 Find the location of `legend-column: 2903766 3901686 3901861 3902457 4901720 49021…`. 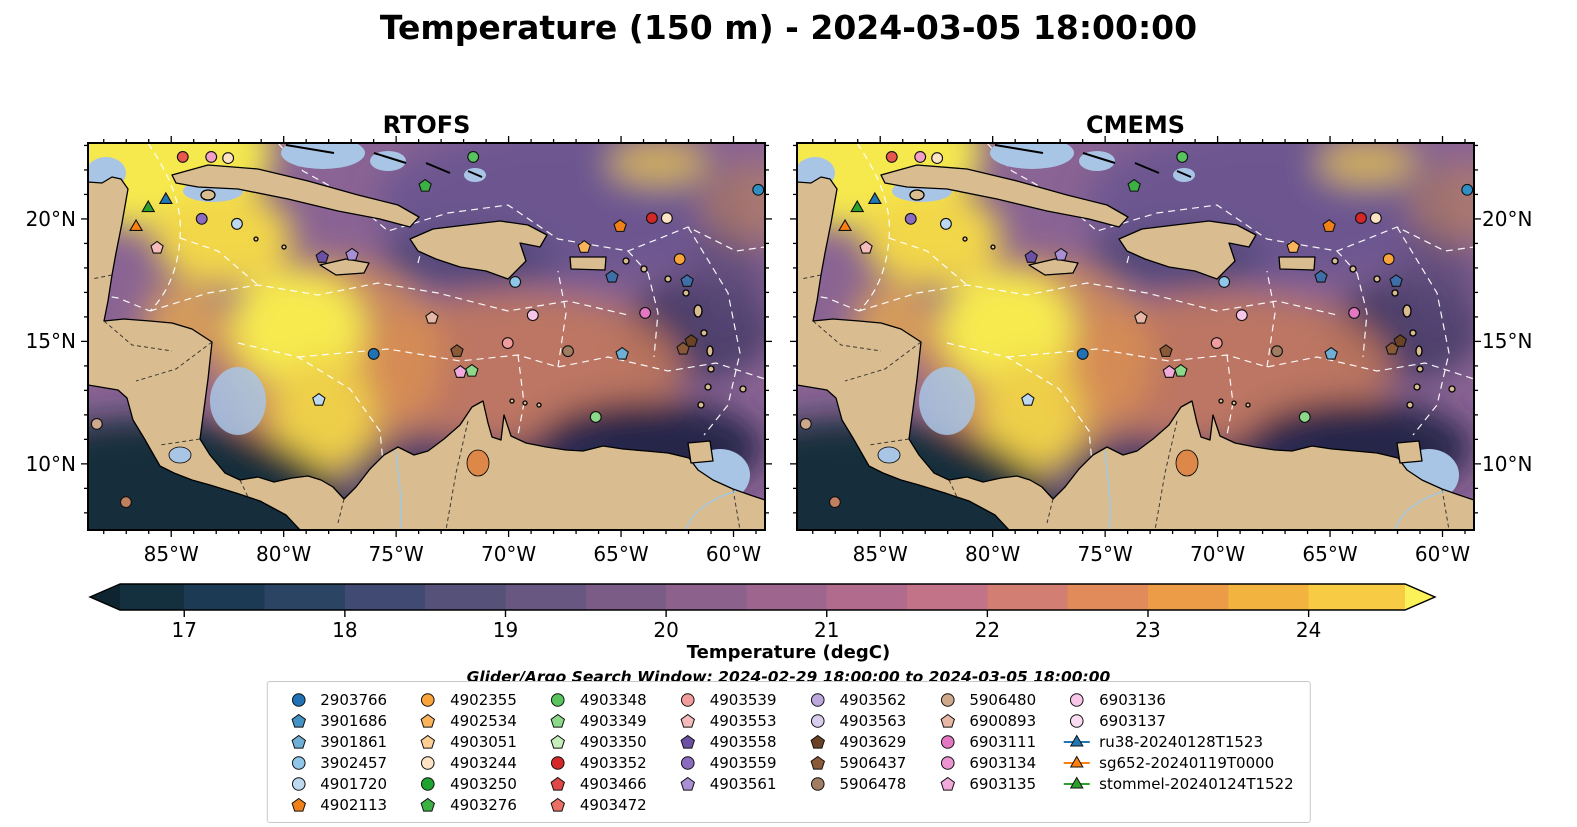

legend-column: 2903766 3901686 3901861 3902457 4901720 49021… is located at coordinates (335, 752).